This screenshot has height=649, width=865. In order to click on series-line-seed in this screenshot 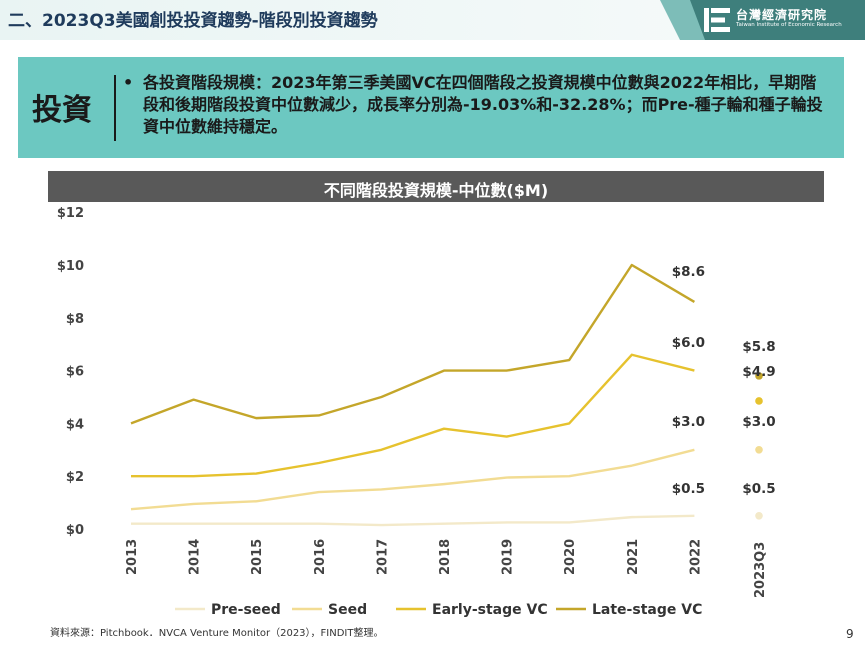, I will do `click(412, 479)`.